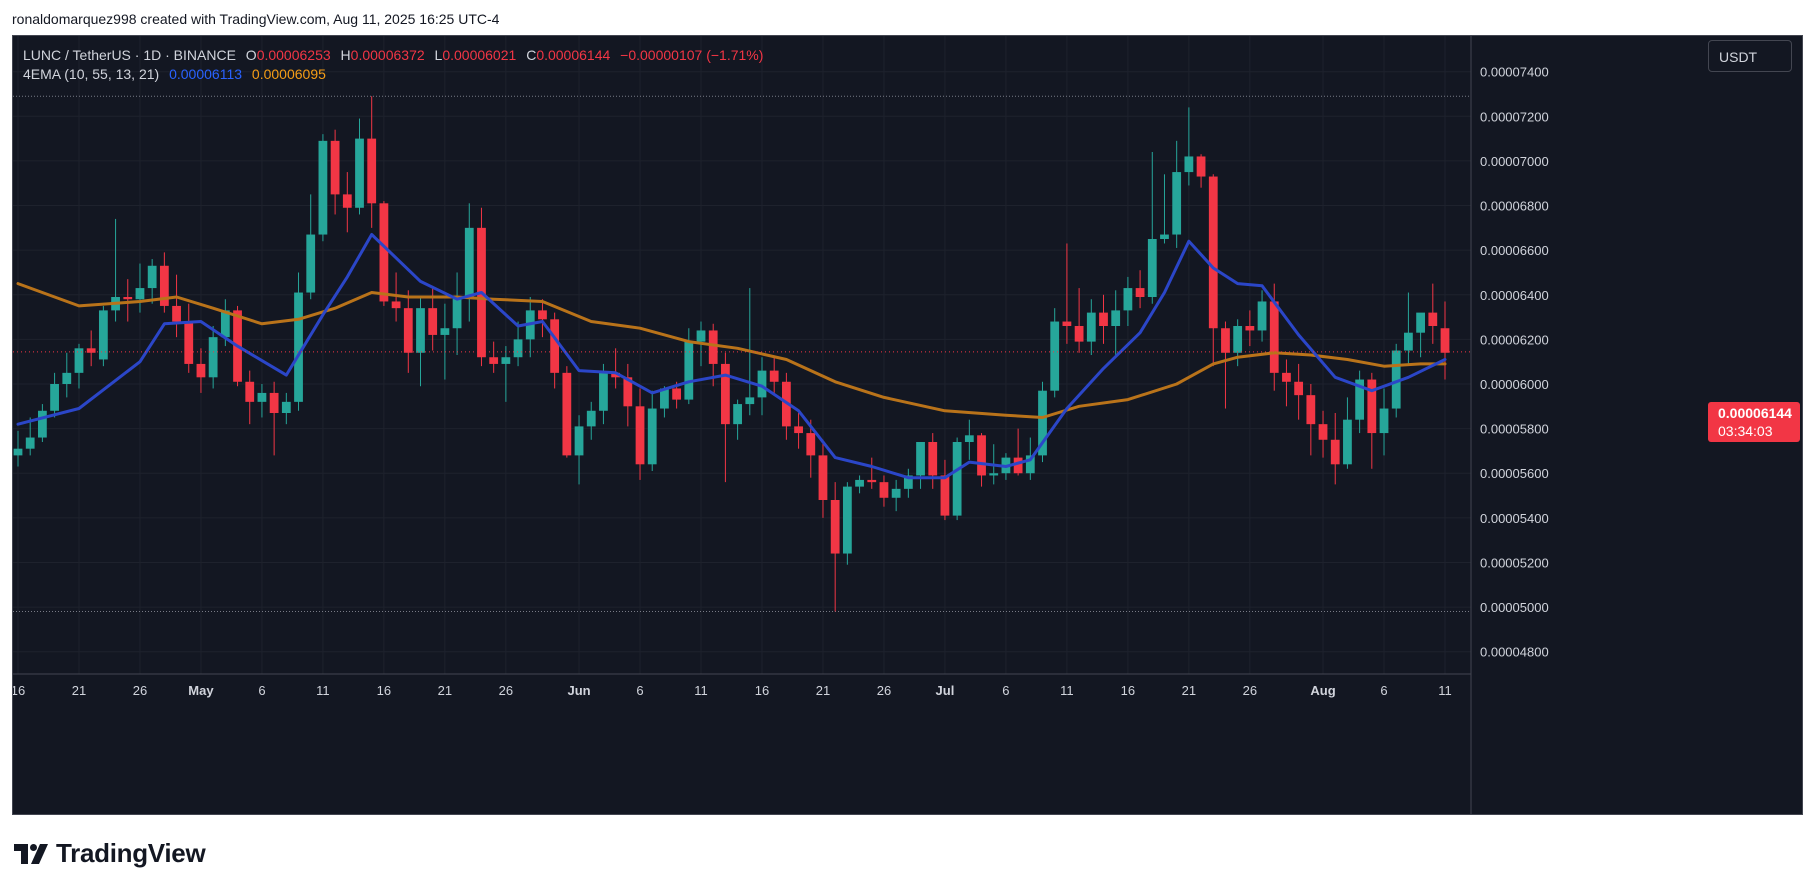 This screenshot has width=1815, height=891. Describe the element at coordinates (261, 690) in the screenshot. I see `x-tick-label: 6` at that location.